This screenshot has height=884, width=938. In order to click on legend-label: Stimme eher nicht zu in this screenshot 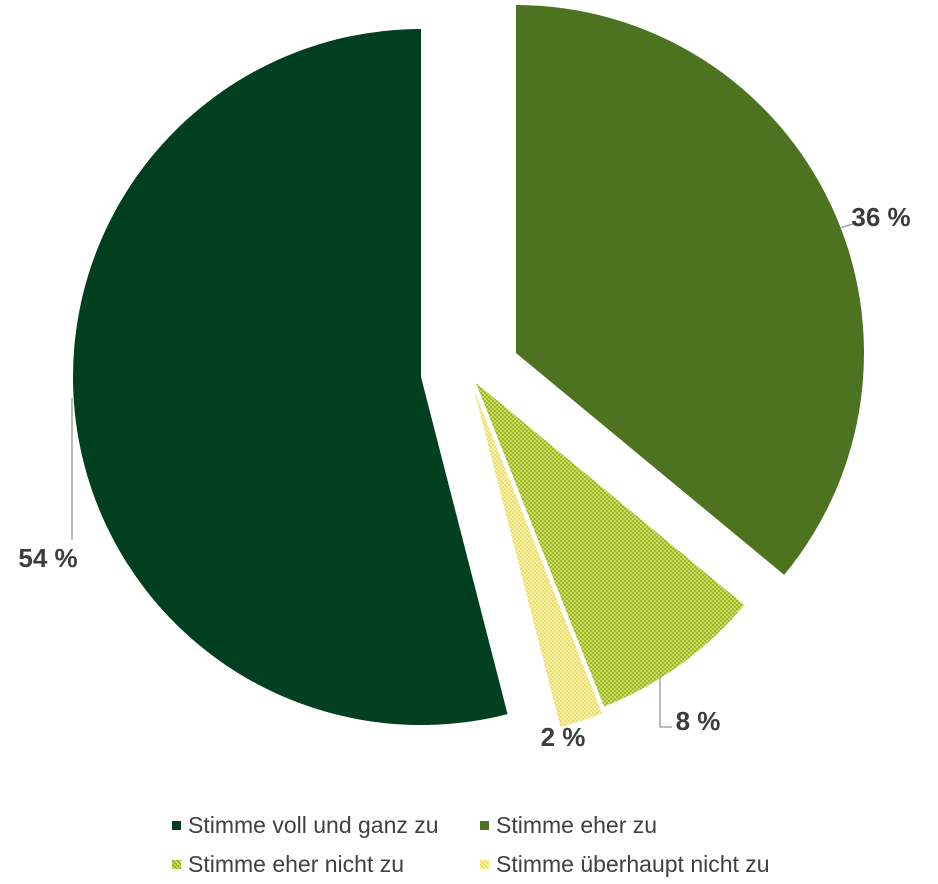, I will do `click(296, 864)`.